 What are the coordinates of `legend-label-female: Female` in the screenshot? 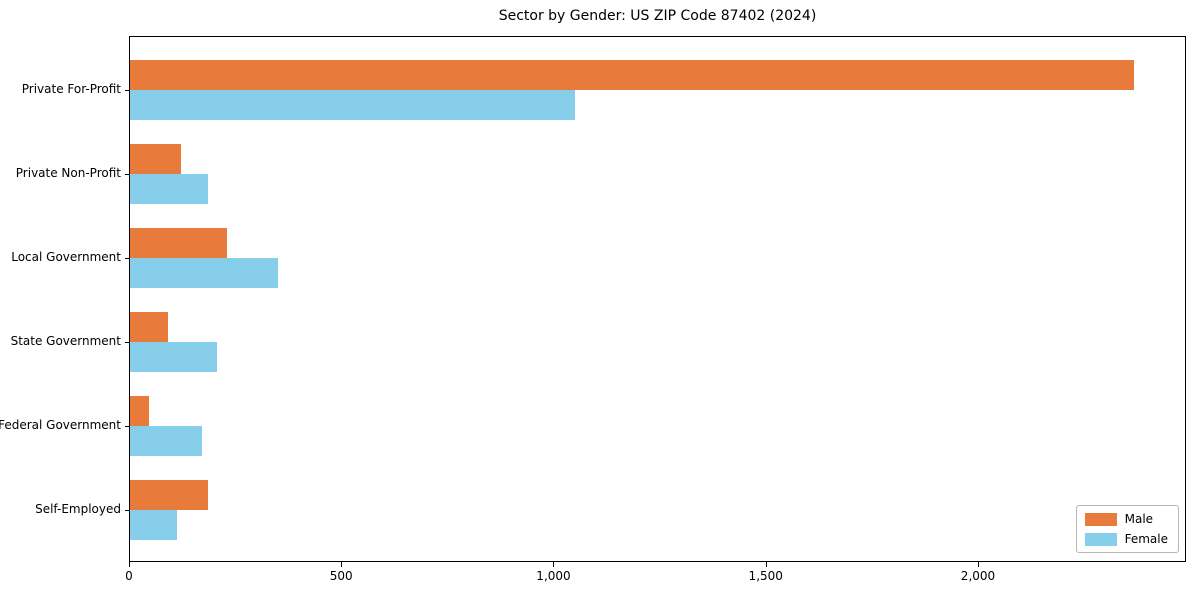 It's located at (1146, 539).